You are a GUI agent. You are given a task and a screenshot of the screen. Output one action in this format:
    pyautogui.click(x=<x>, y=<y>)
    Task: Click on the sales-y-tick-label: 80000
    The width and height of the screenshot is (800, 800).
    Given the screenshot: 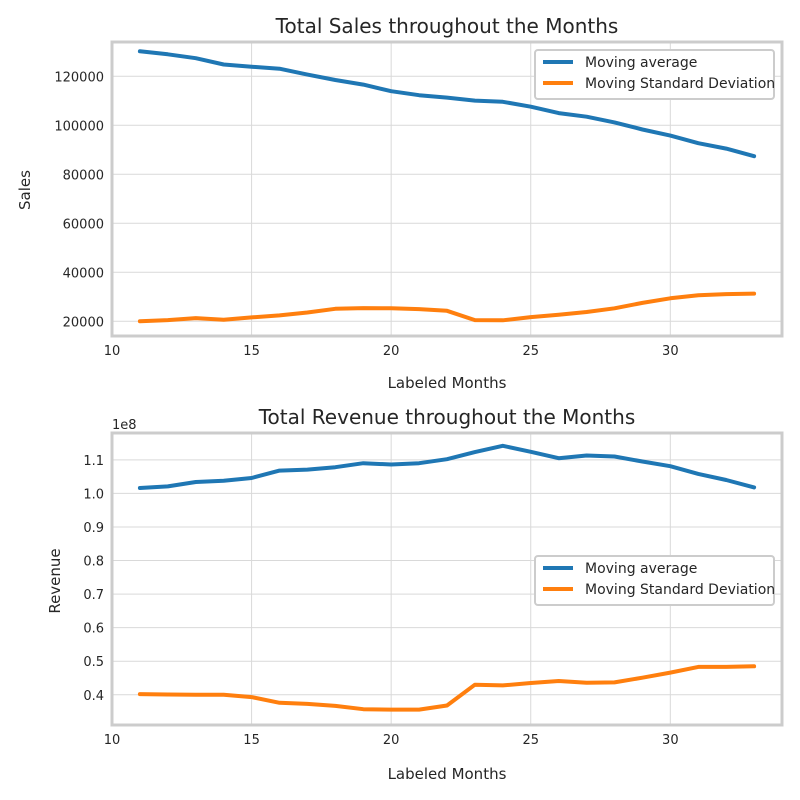 What is the action you would take?
    pyautogui.click(x=83, y=175)
    